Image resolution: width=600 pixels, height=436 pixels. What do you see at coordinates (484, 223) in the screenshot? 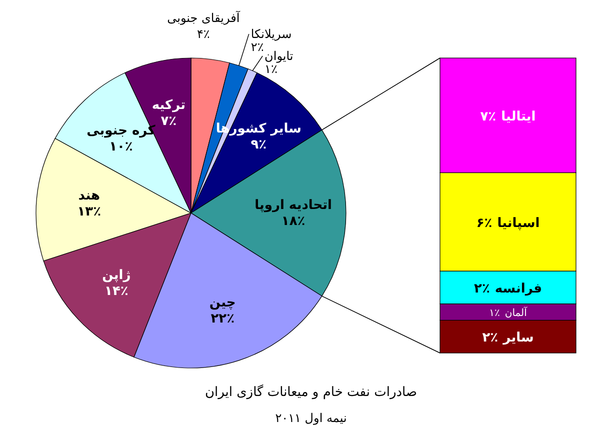
I see `data-label: ۶٪` at bounding box center [484, 223].